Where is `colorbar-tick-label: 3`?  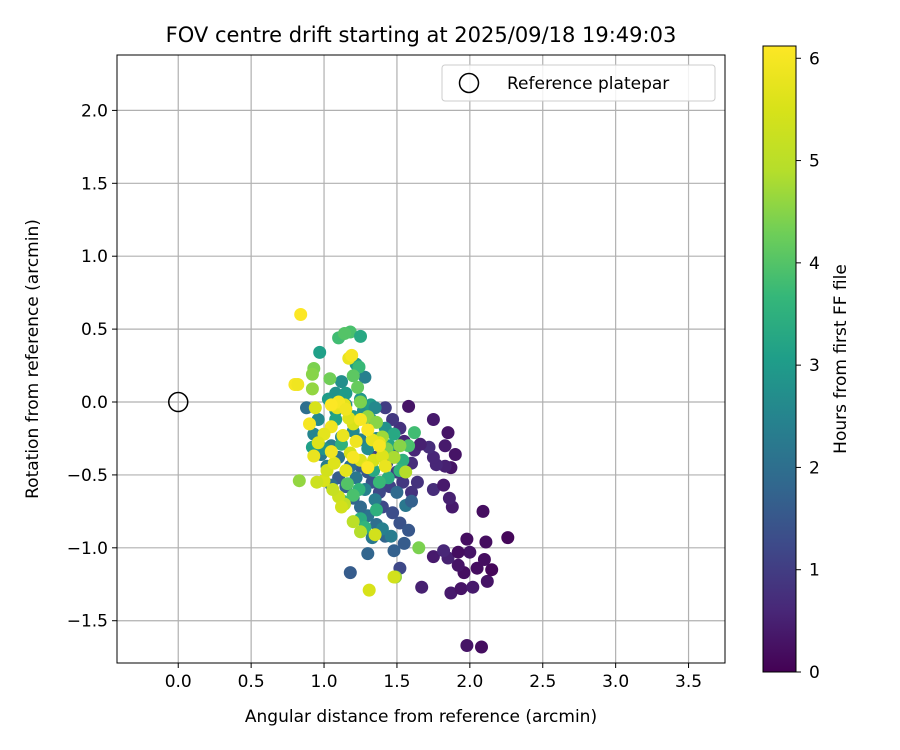
colorbar-tick-label: 3 is located at coordinates (814, 366).